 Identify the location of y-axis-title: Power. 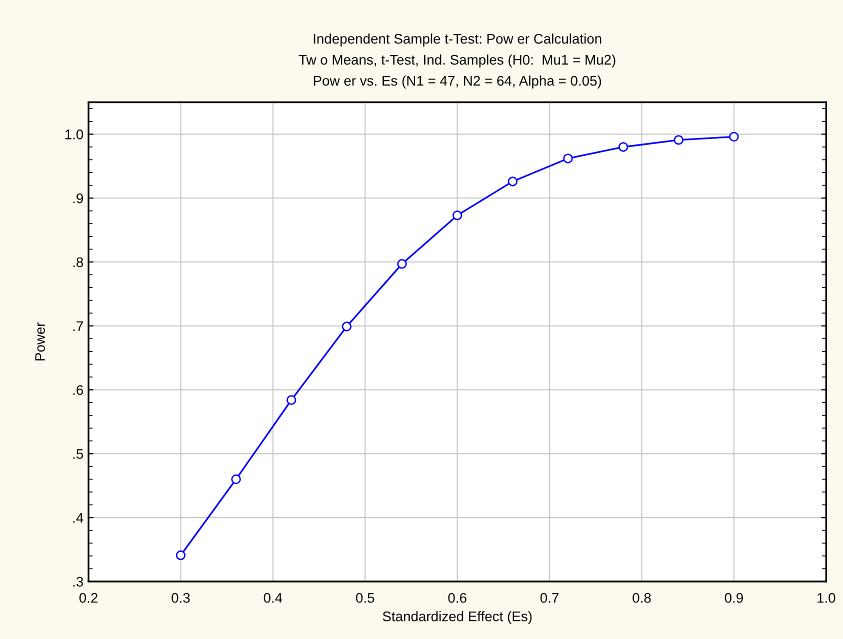
(40, 341).